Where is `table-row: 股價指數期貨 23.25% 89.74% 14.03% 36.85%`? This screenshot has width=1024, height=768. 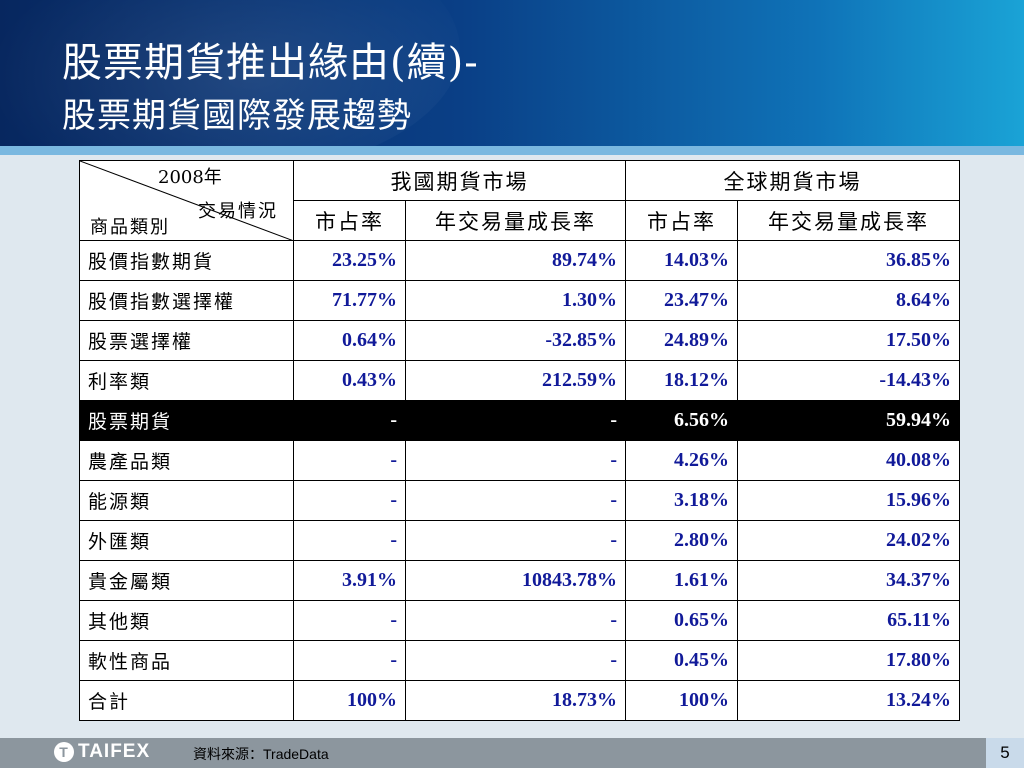
table-row: 股價指數期貨 23.25% 89.74% 14.03% 36.85% is located at coordinates (519, 260).